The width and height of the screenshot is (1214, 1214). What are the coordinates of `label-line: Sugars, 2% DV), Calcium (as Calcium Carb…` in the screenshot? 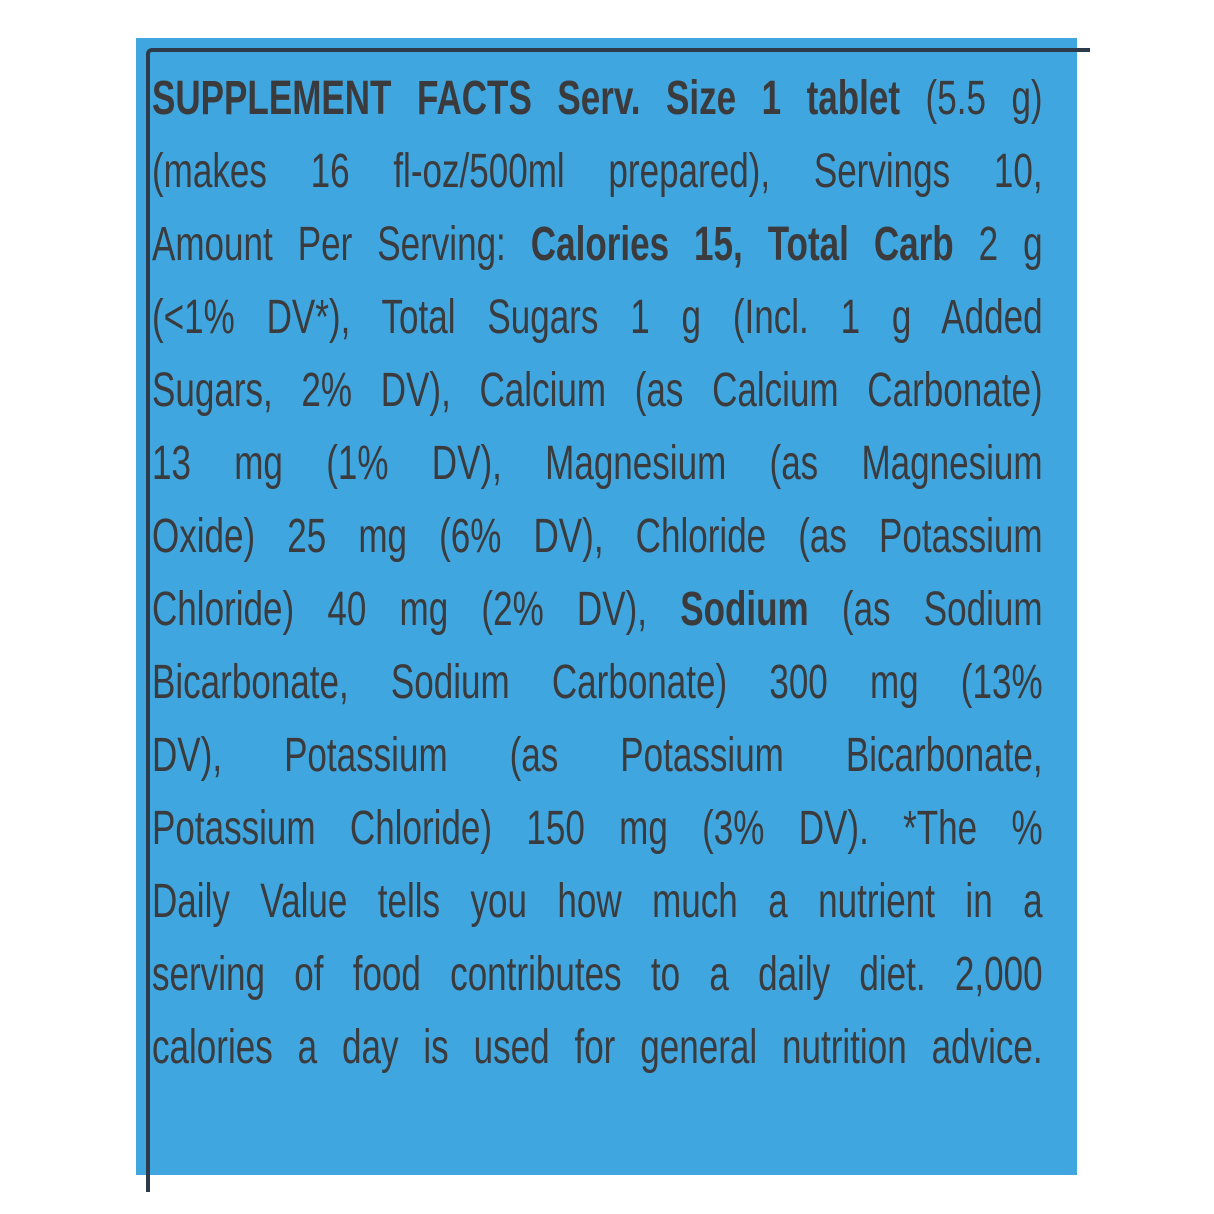 It's located at (597, 390).